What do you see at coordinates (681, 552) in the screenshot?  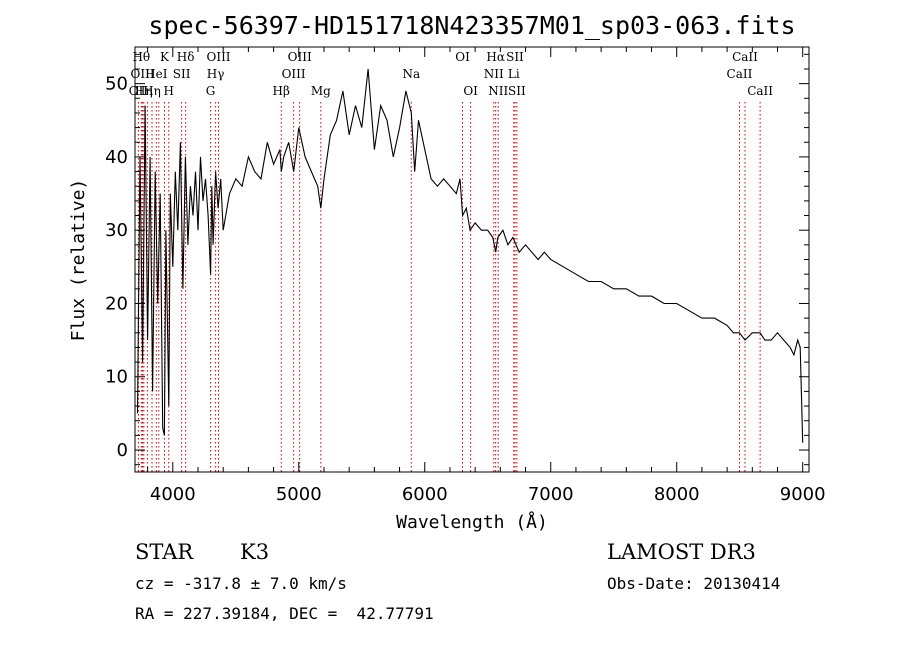 I see `survey-name: LAMOST DR3` at bounding box center [681, 552].